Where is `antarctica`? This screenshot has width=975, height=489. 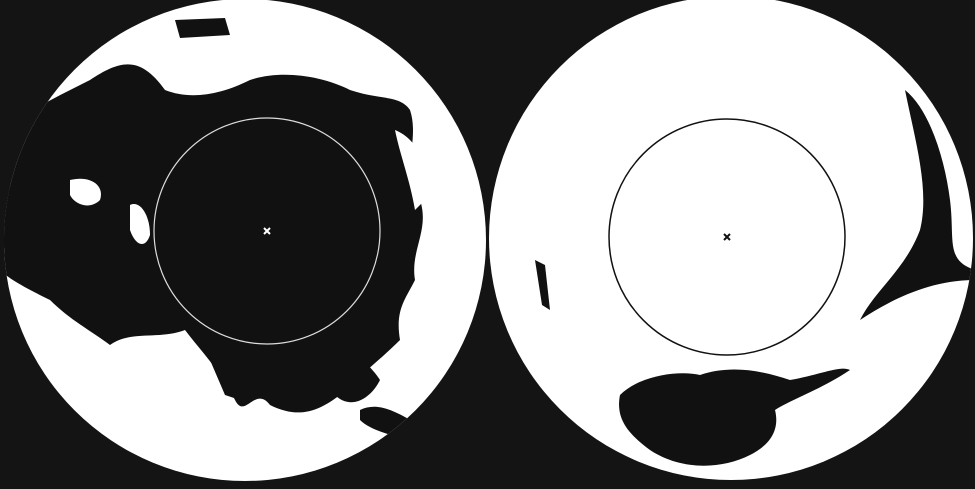
antarctica is located at coordinates (734, 417).